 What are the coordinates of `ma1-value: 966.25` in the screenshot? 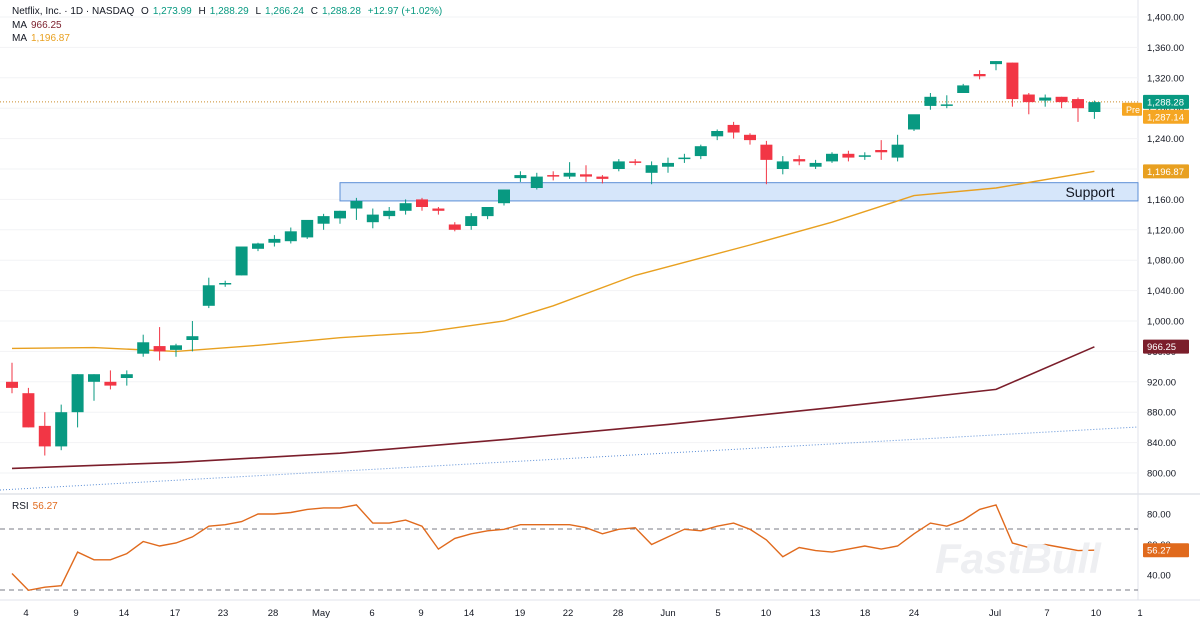 It's located at (46, 25).